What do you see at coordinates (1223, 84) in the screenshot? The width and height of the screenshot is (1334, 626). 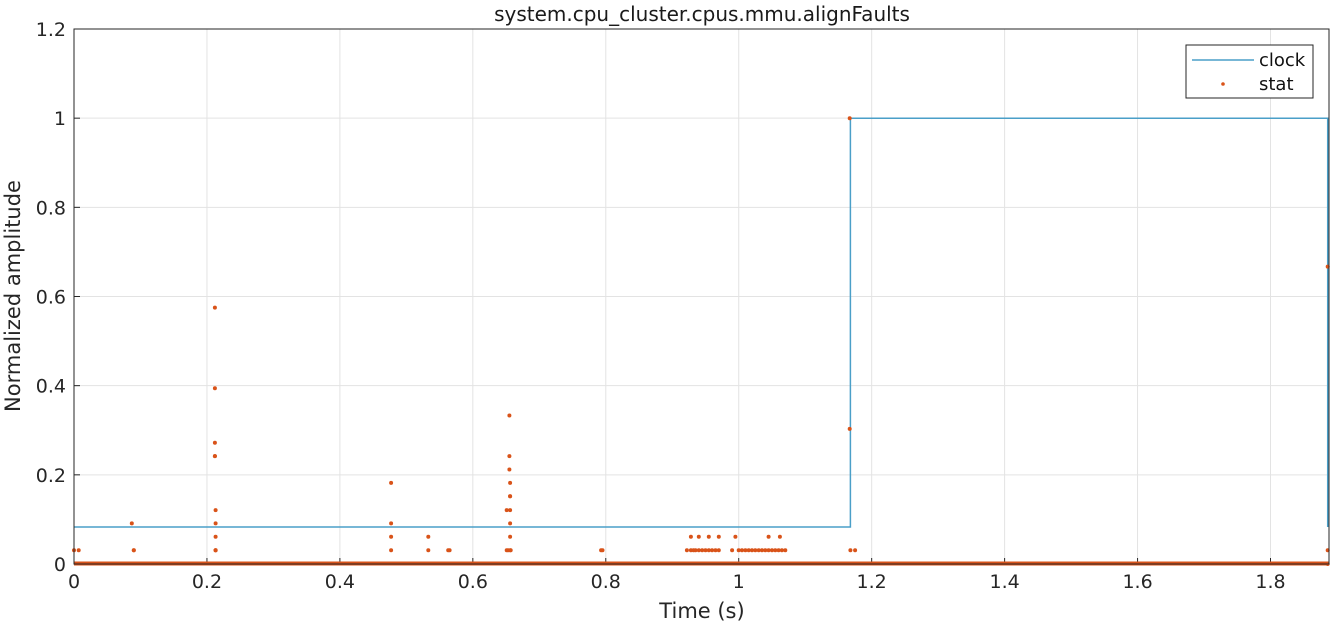 I see `legend-stat-swatch` at bounding box center [1223, 84].